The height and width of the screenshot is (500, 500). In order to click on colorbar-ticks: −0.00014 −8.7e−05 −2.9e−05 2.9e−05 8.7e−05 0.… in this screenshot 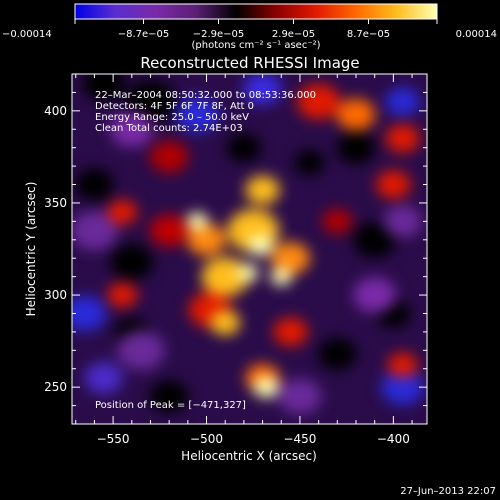, I will do `click(249, 29)`.